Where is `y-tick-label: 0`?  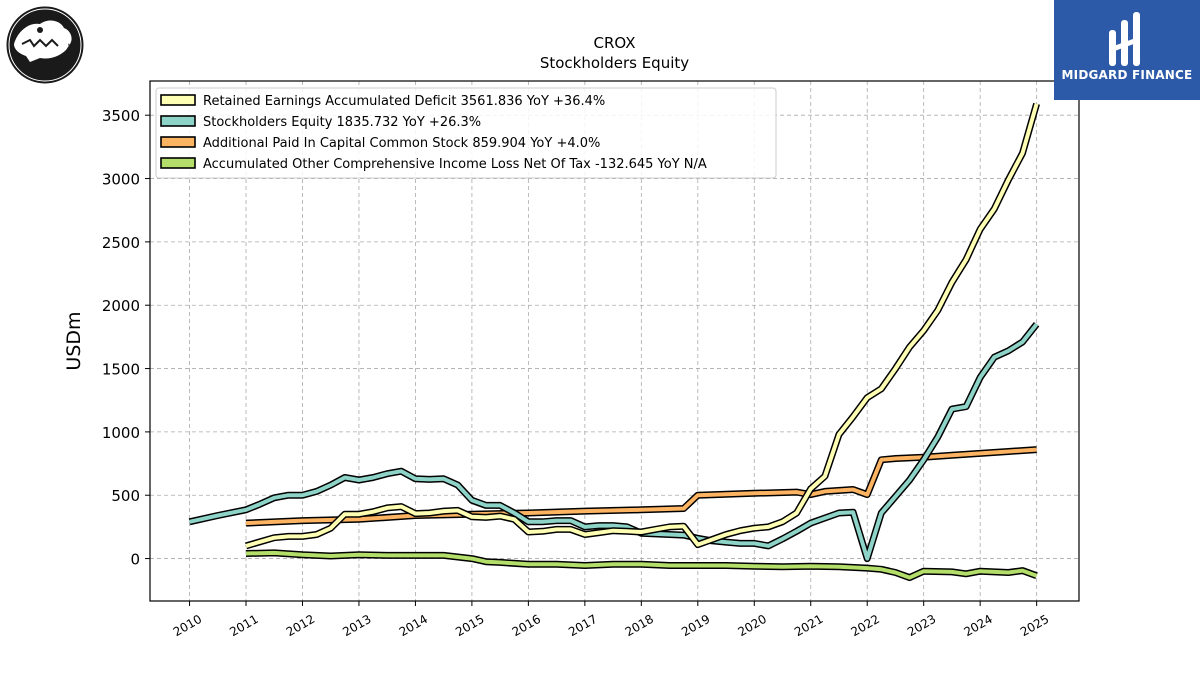
y-tick-label: 0 is located at coordinates (135, 560).